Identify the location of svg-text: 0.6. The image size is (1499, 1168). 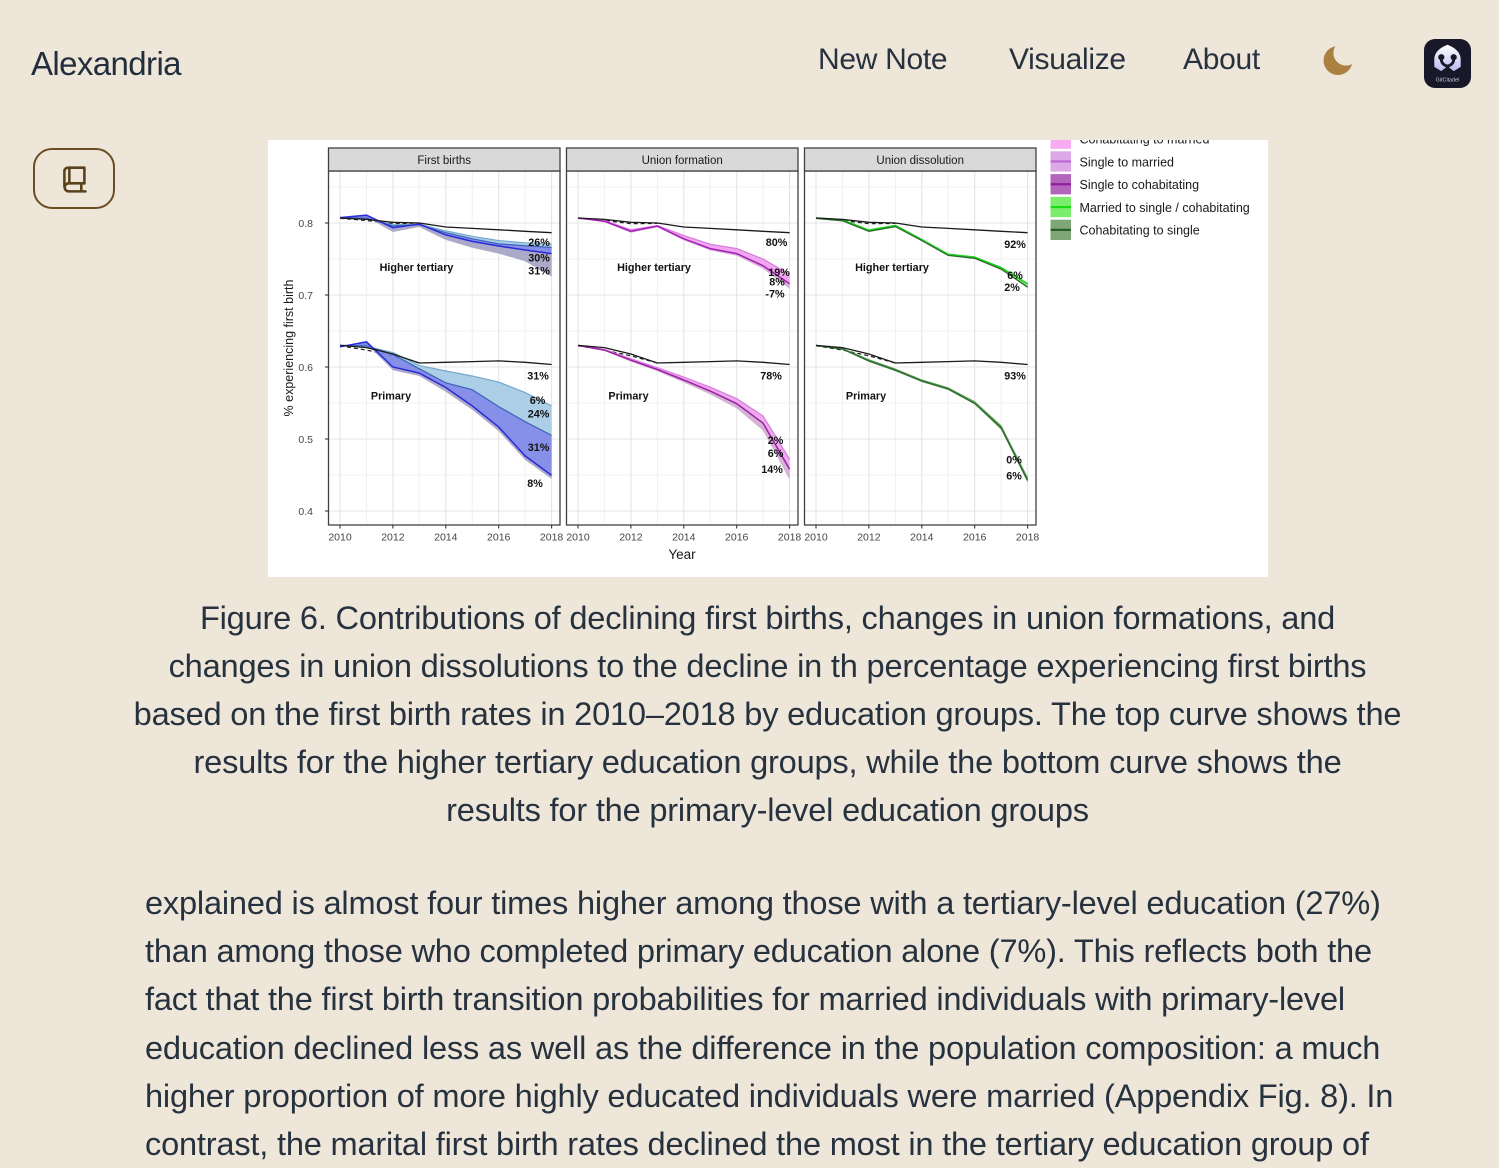
(305, 368).